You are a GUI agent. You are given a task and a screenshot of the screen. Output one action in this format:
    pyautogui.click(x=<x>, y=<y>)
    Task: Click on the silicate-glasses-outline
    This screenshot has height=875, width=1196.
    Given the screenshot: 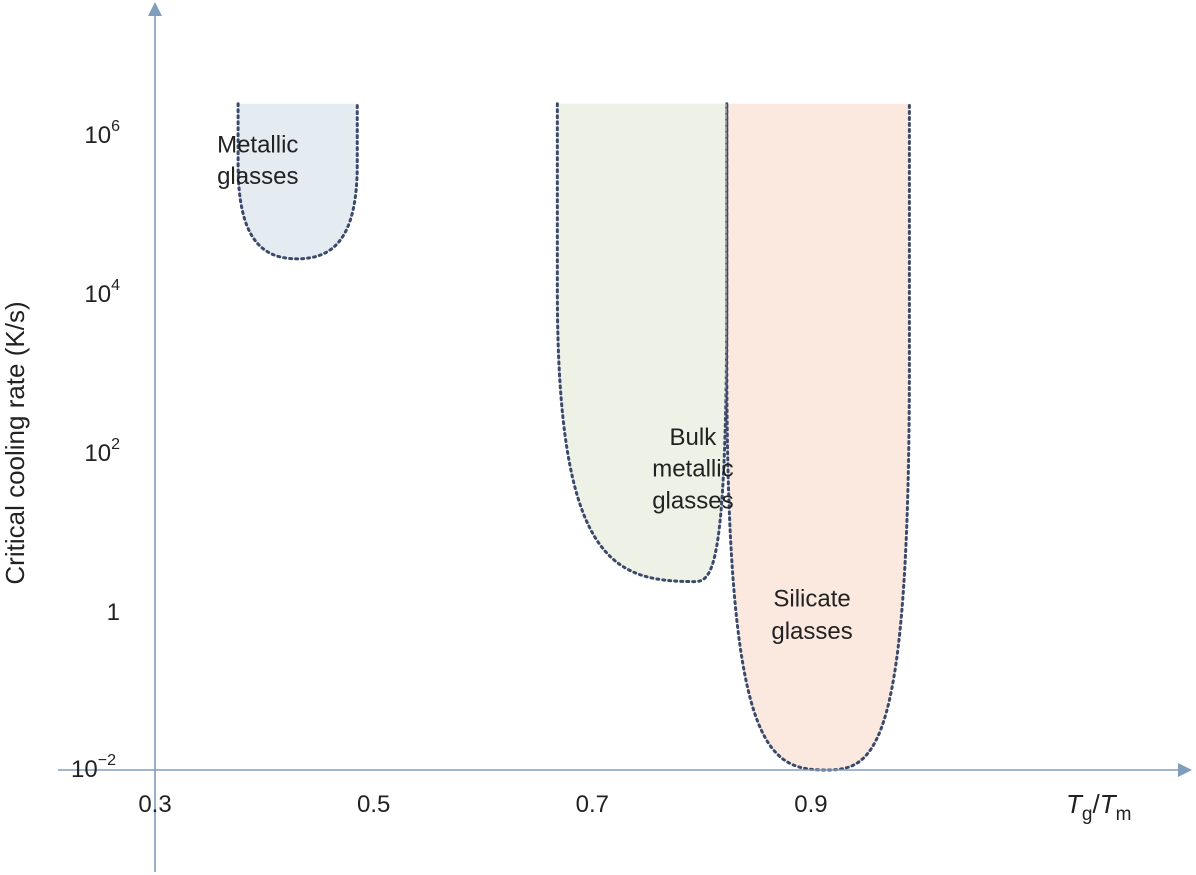 What is the action you would take?
    pyautogui.click(x=818, y=437)
    